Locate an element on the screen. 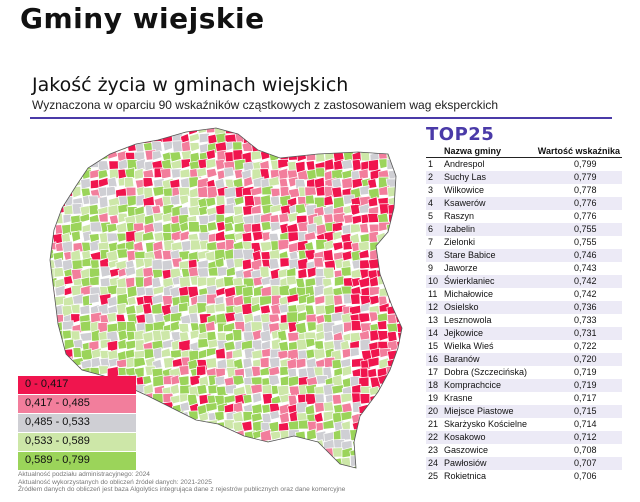 The height and width of the screenshot is (502, 640). value-cell: 0,722 is located at coordinates (585, 346).